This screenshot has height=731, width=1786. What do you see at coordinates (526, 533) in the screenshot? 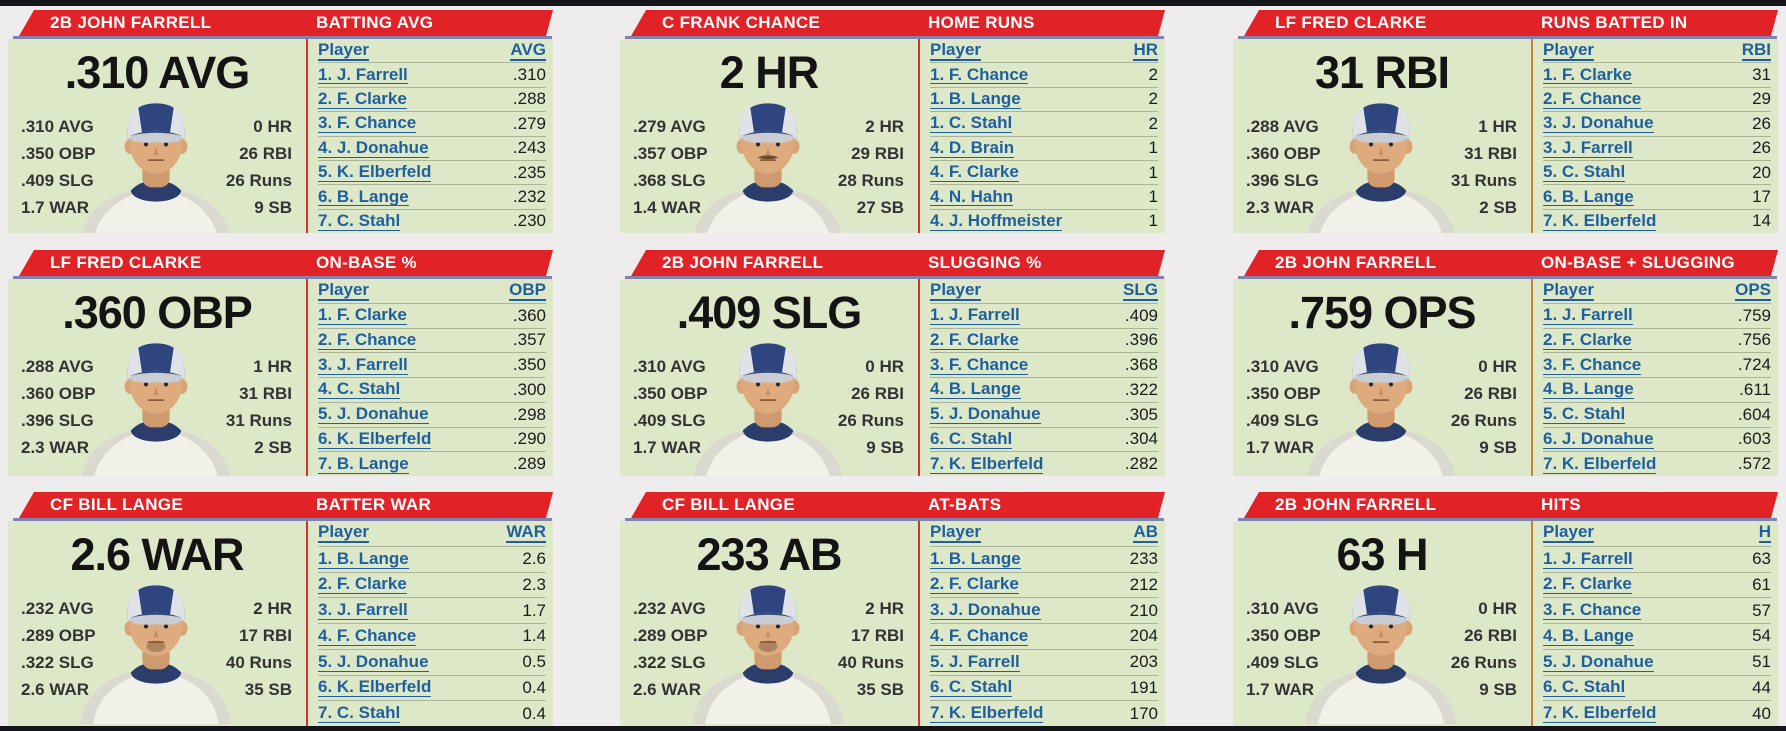
I see `leaderboard-value-column-header: WAR` at bounding box center [526, 533].